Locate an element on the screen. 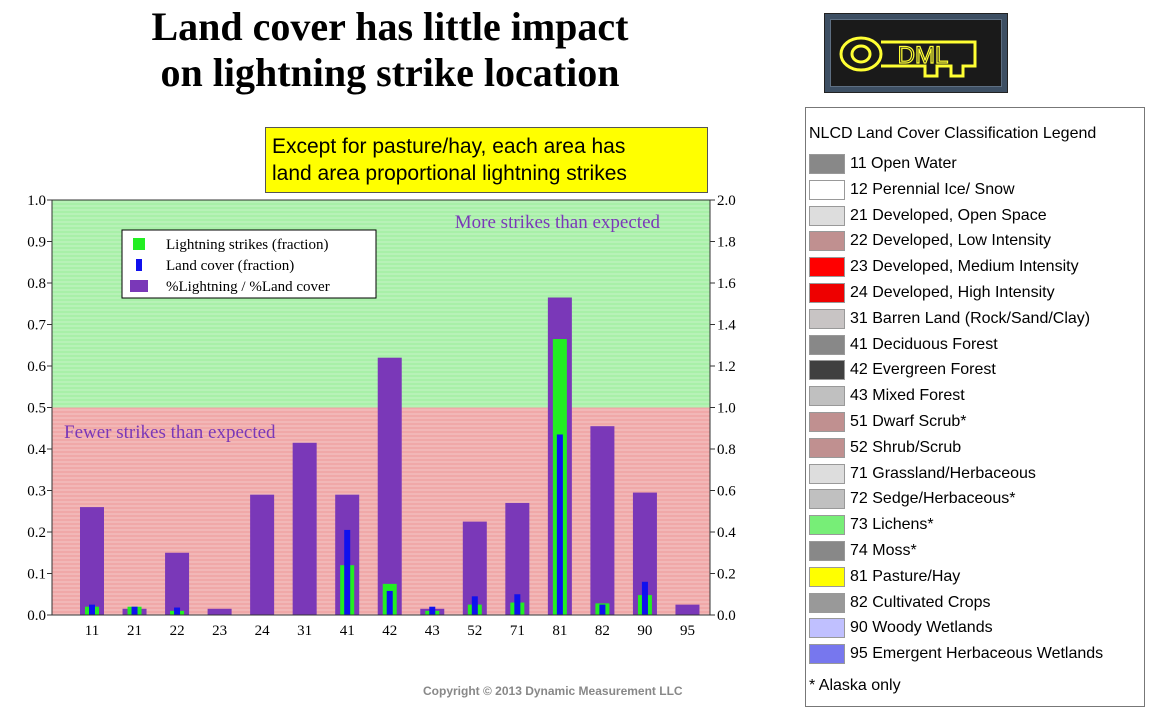 This screenshot has height=717, width=1161. chart-legend is located at coordinates (249, 264).